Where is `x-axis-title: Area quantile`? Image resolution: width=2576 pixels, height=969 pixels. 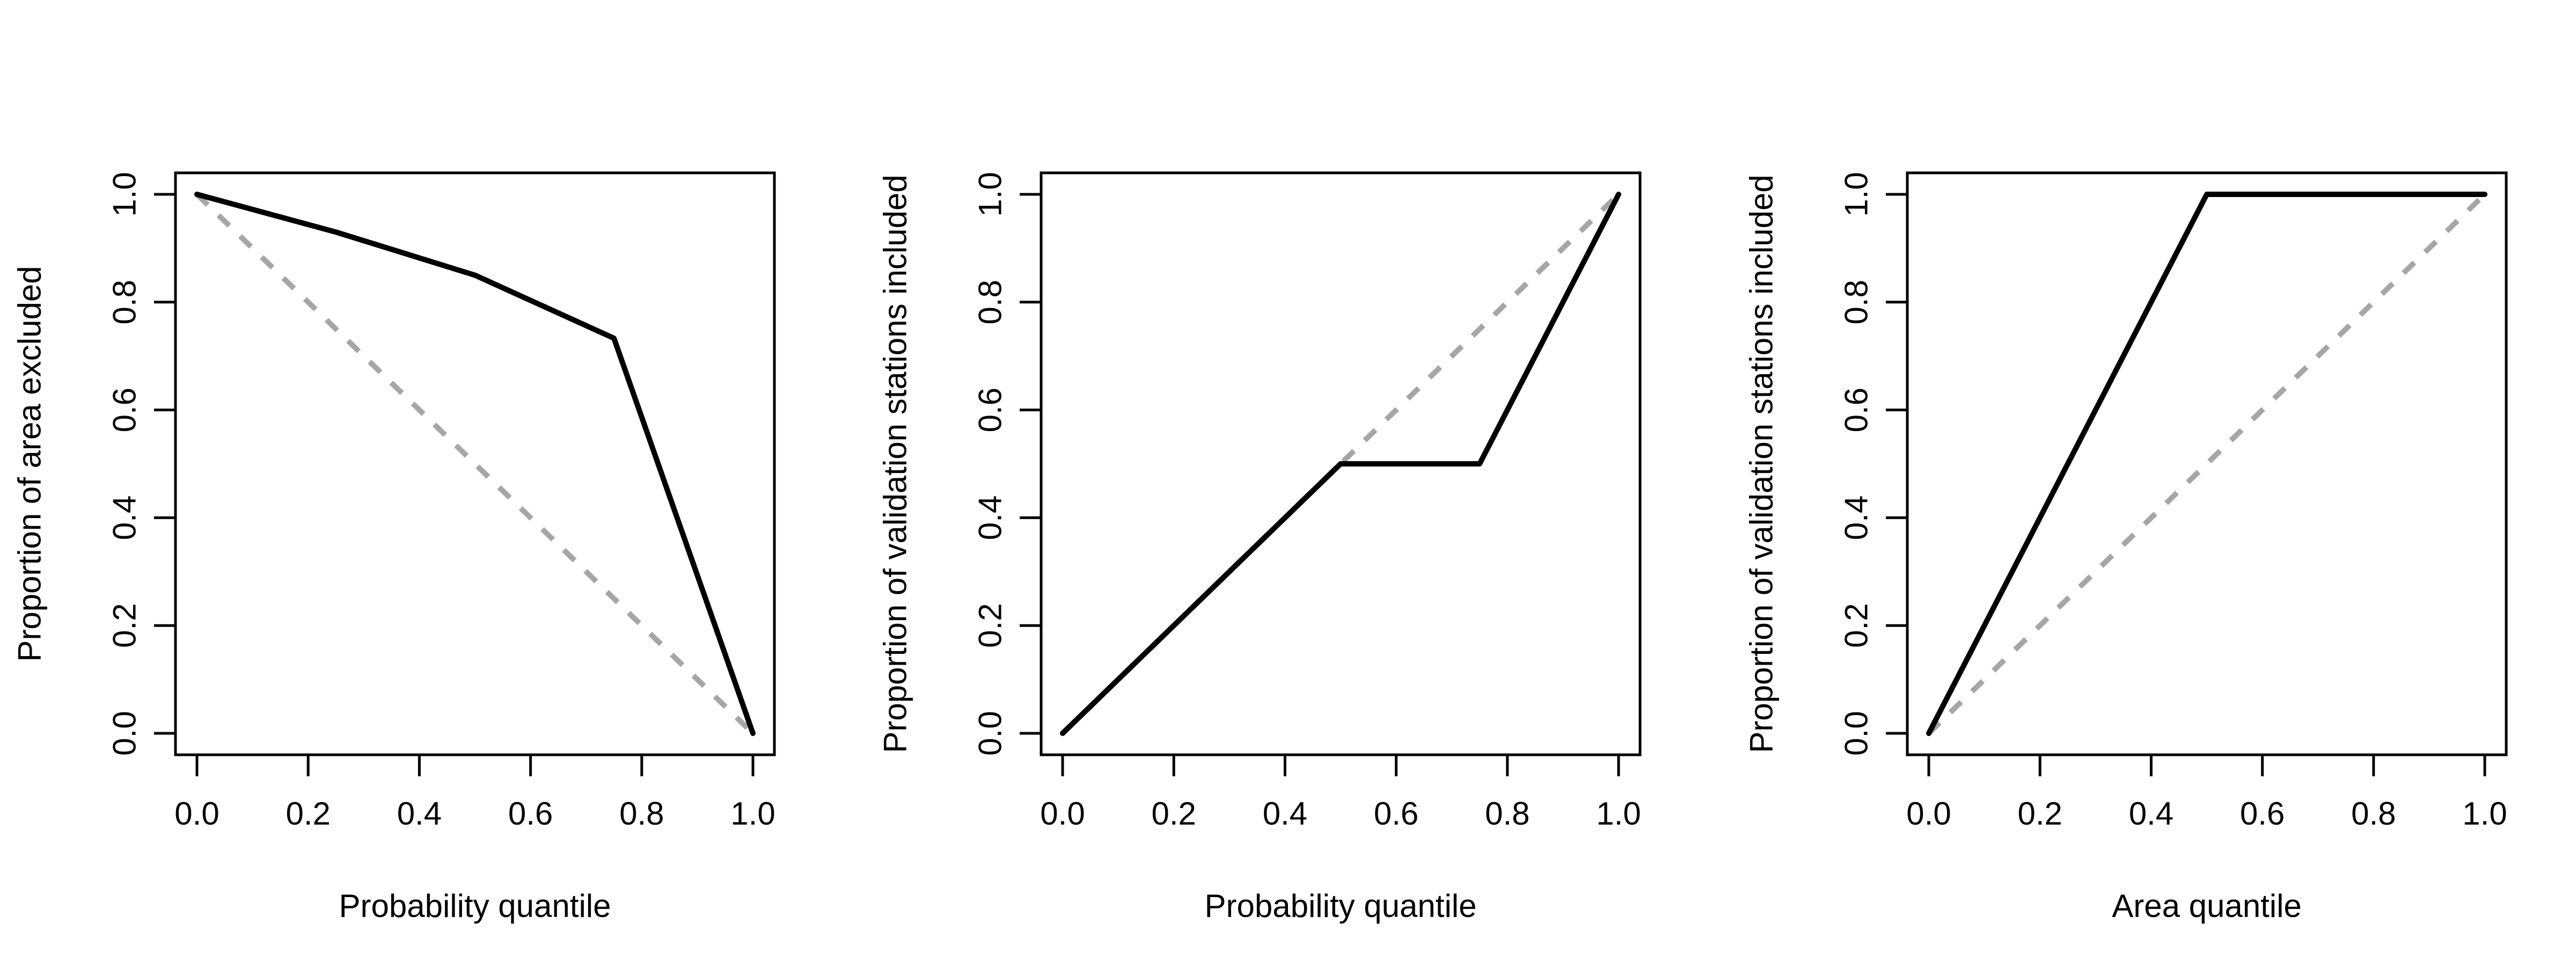 x-axis-title: Area quantile is located at coordinates (2207, 906).